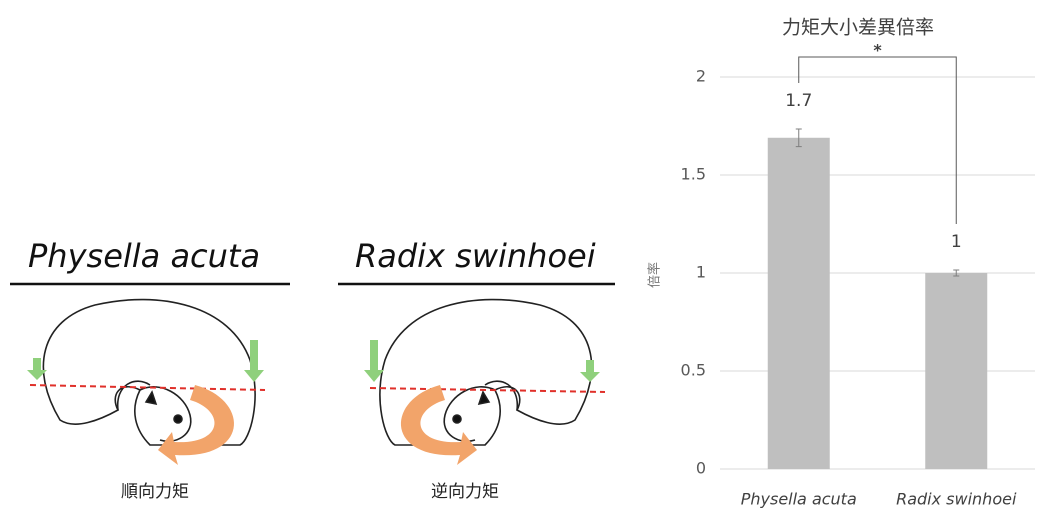 This screenshot has width=1039, height=516. I want to click on diagram-caption: 順向力矩, so click(155, 492).